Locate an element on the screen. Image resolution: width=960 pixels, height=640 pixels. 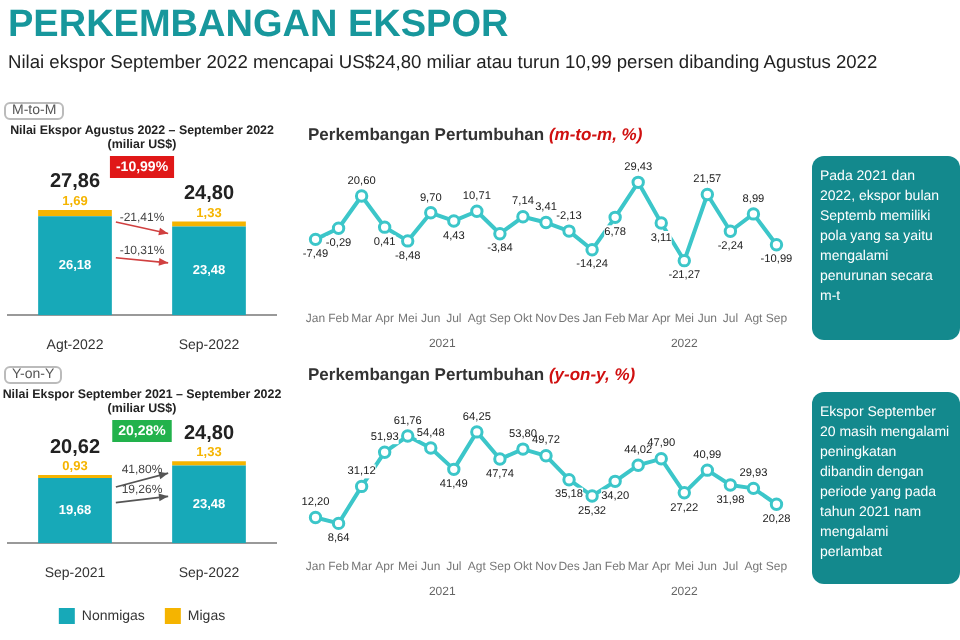
chart-title: PERKEMBANGAN EKSPOR is located at coordinates (258, 26).